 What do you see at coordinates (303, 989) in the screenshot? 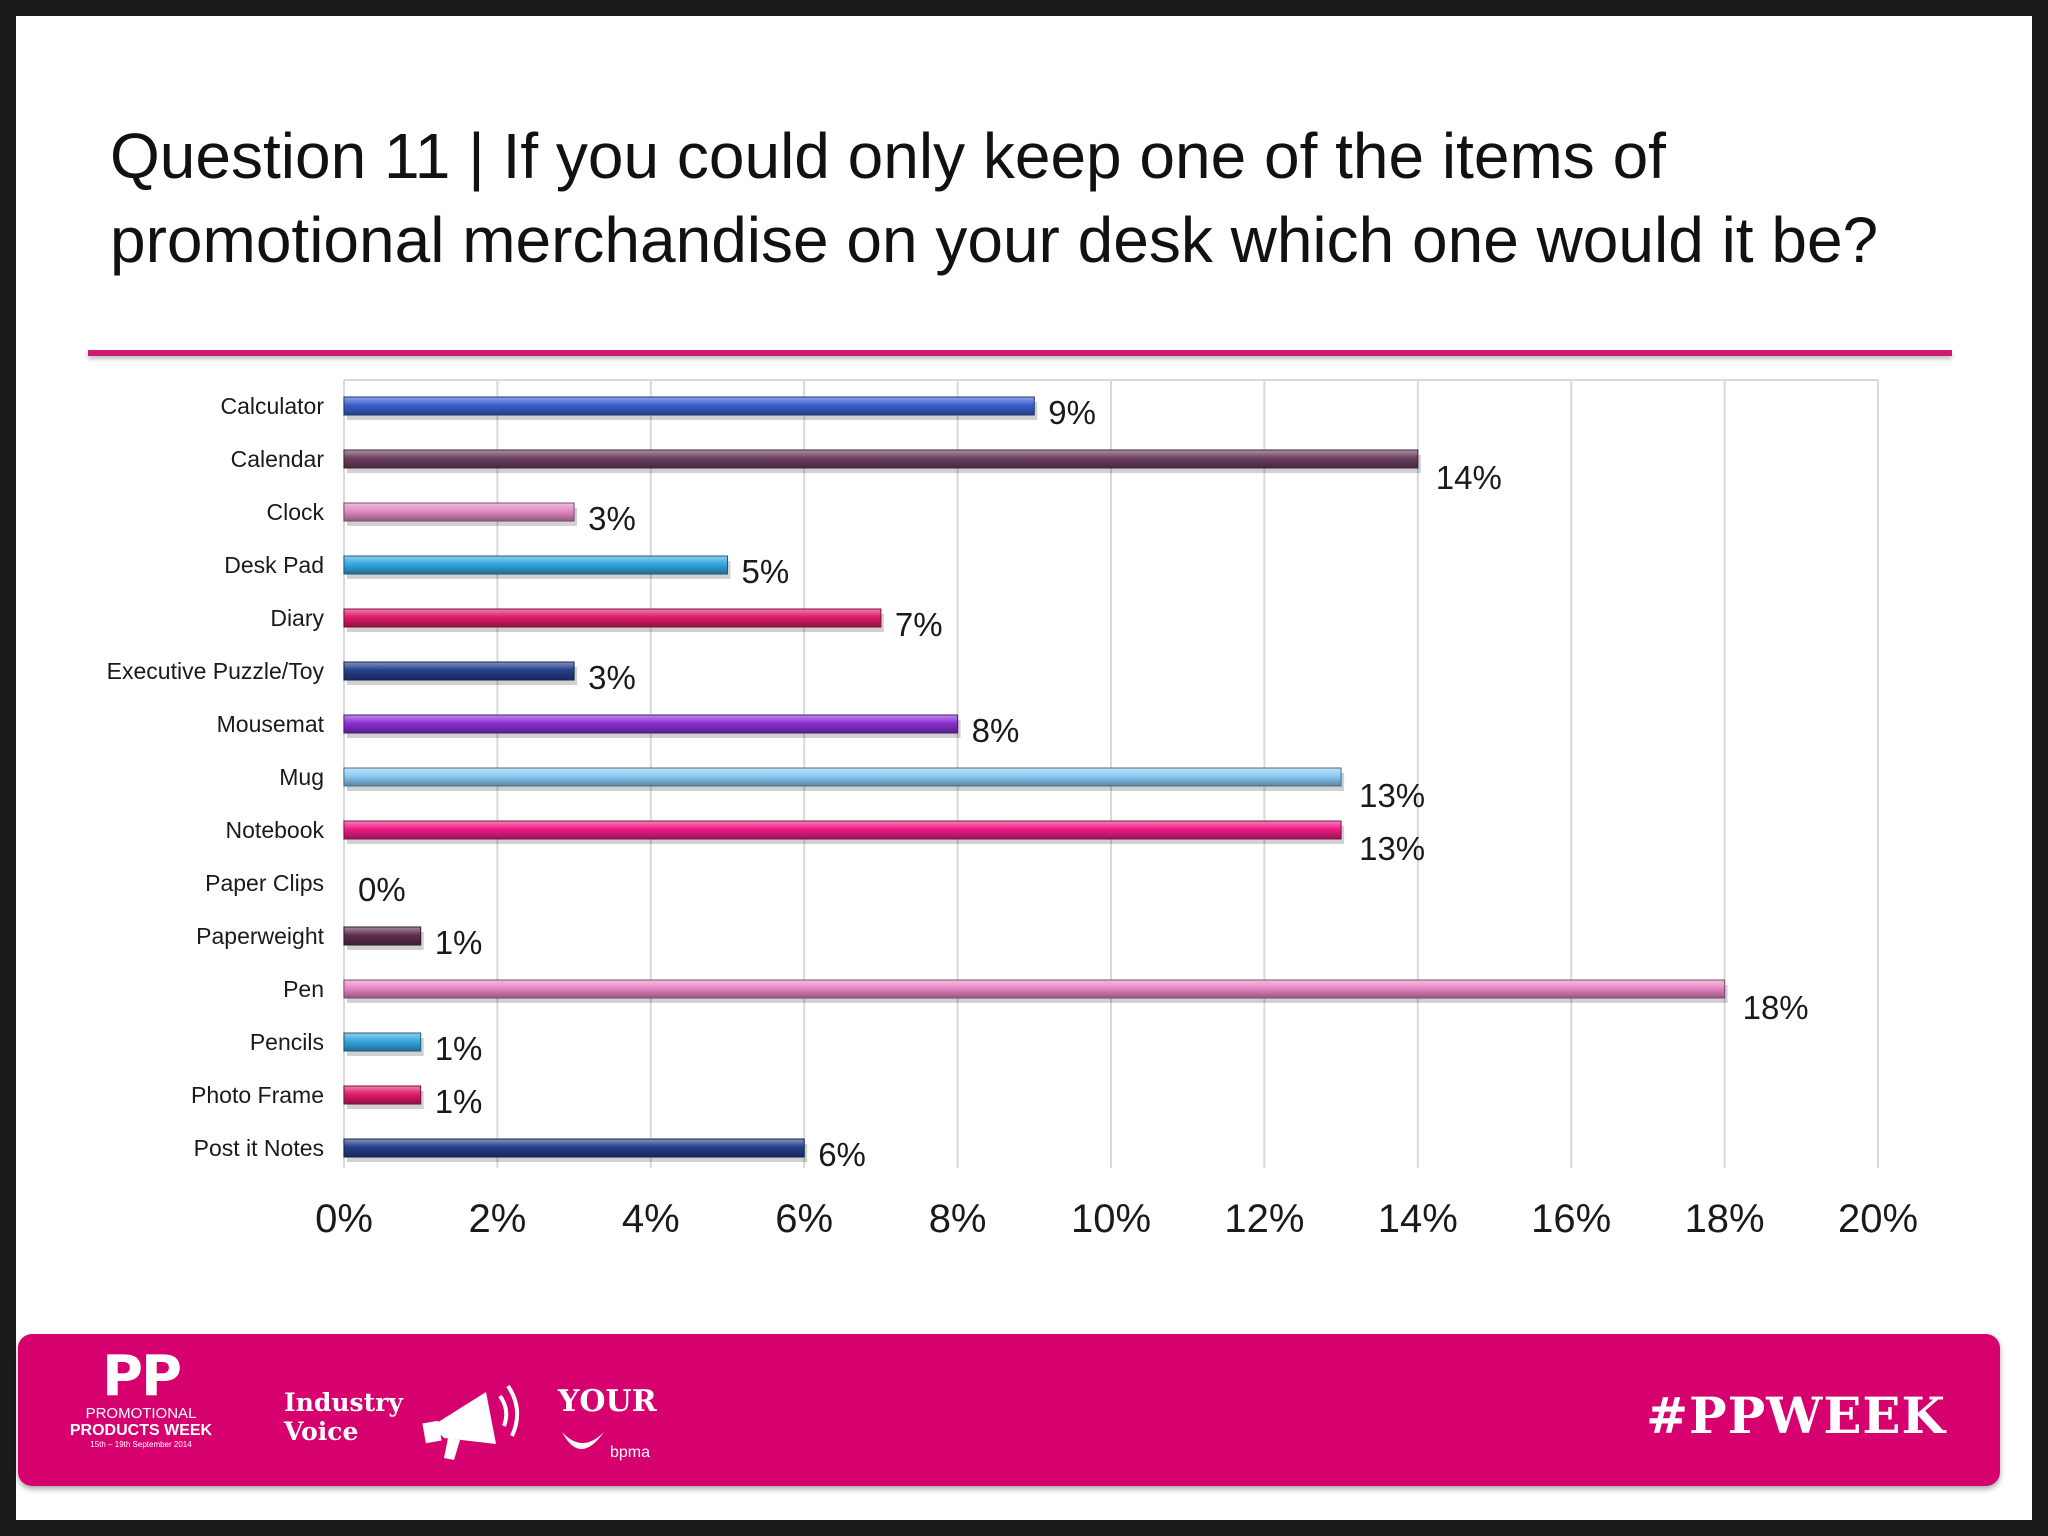
I see `category-label: Pen` at bounding box center [303, 989].